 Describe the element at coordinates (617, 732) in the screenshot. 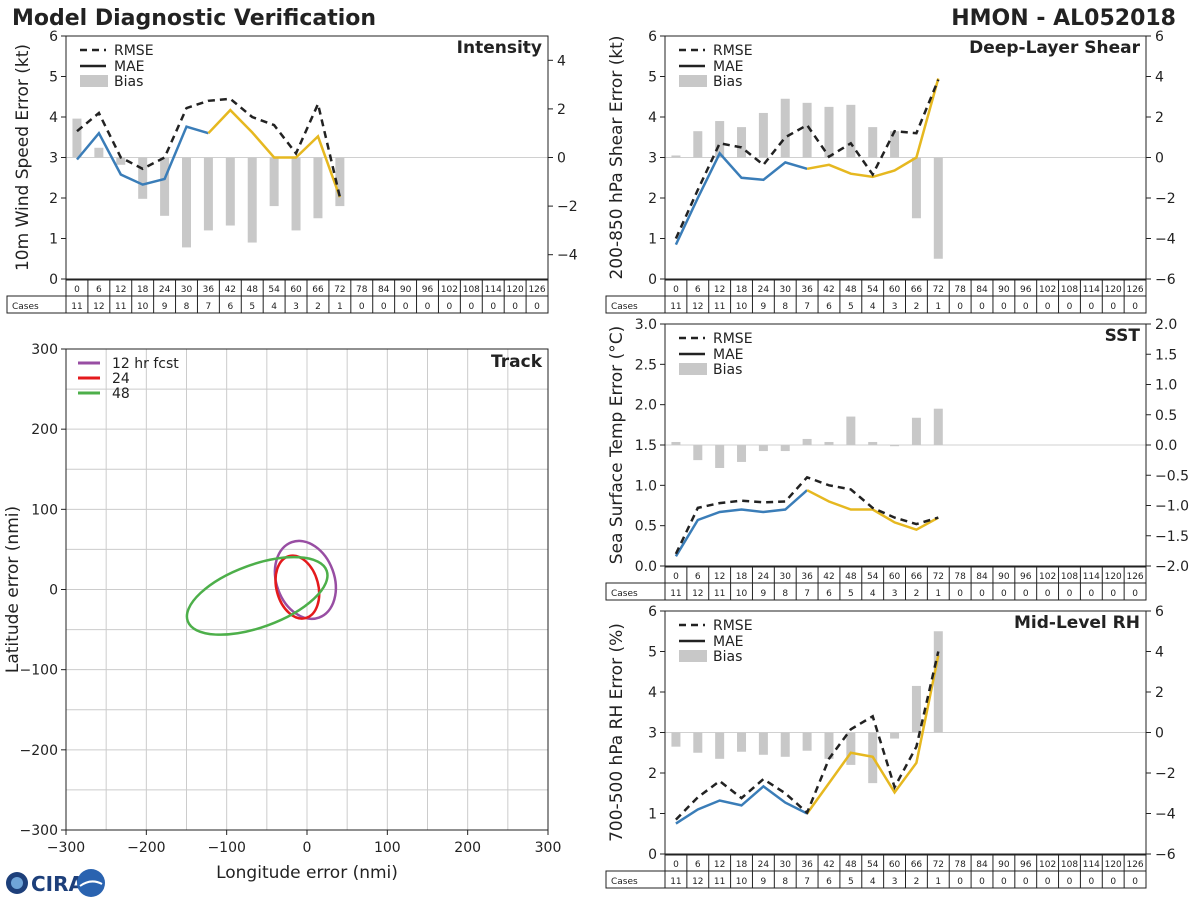

I see `rh-ylabel: 700-500 hPa RH Error (%)` at that location.